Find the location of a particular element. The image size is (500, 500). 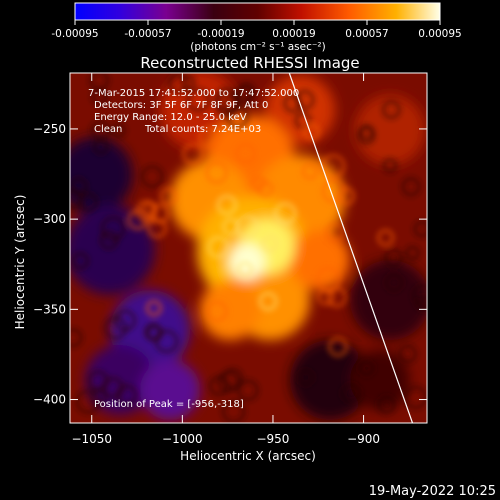

y-tick-label: −300 is located at coordinates (49, 219).